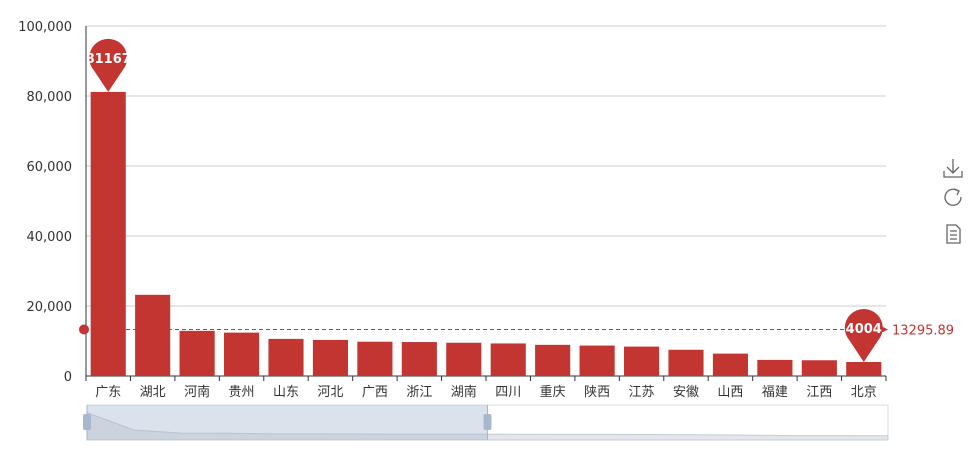 The width and height of the screenshot is (974, 470). I want to click on x-tick-label: 重庆, so click(553, 392).